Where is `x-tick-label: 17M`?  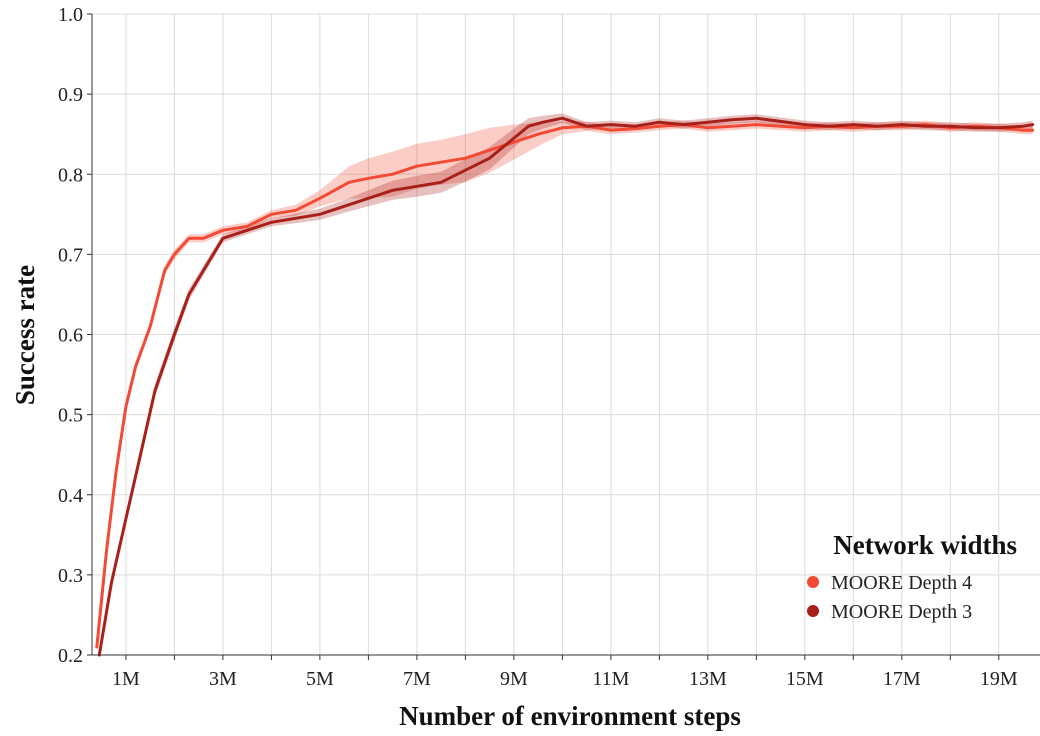
x-tick-label: 17M is located at coordinates (902, 679).